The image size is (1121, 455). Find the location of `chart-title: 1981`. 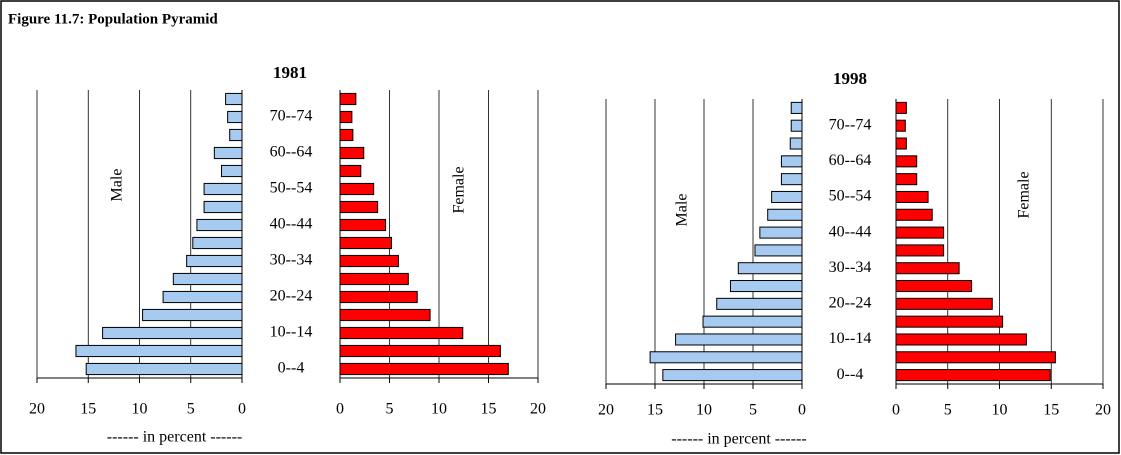

chart-title: 1981 is located at coordinates (290, 72).